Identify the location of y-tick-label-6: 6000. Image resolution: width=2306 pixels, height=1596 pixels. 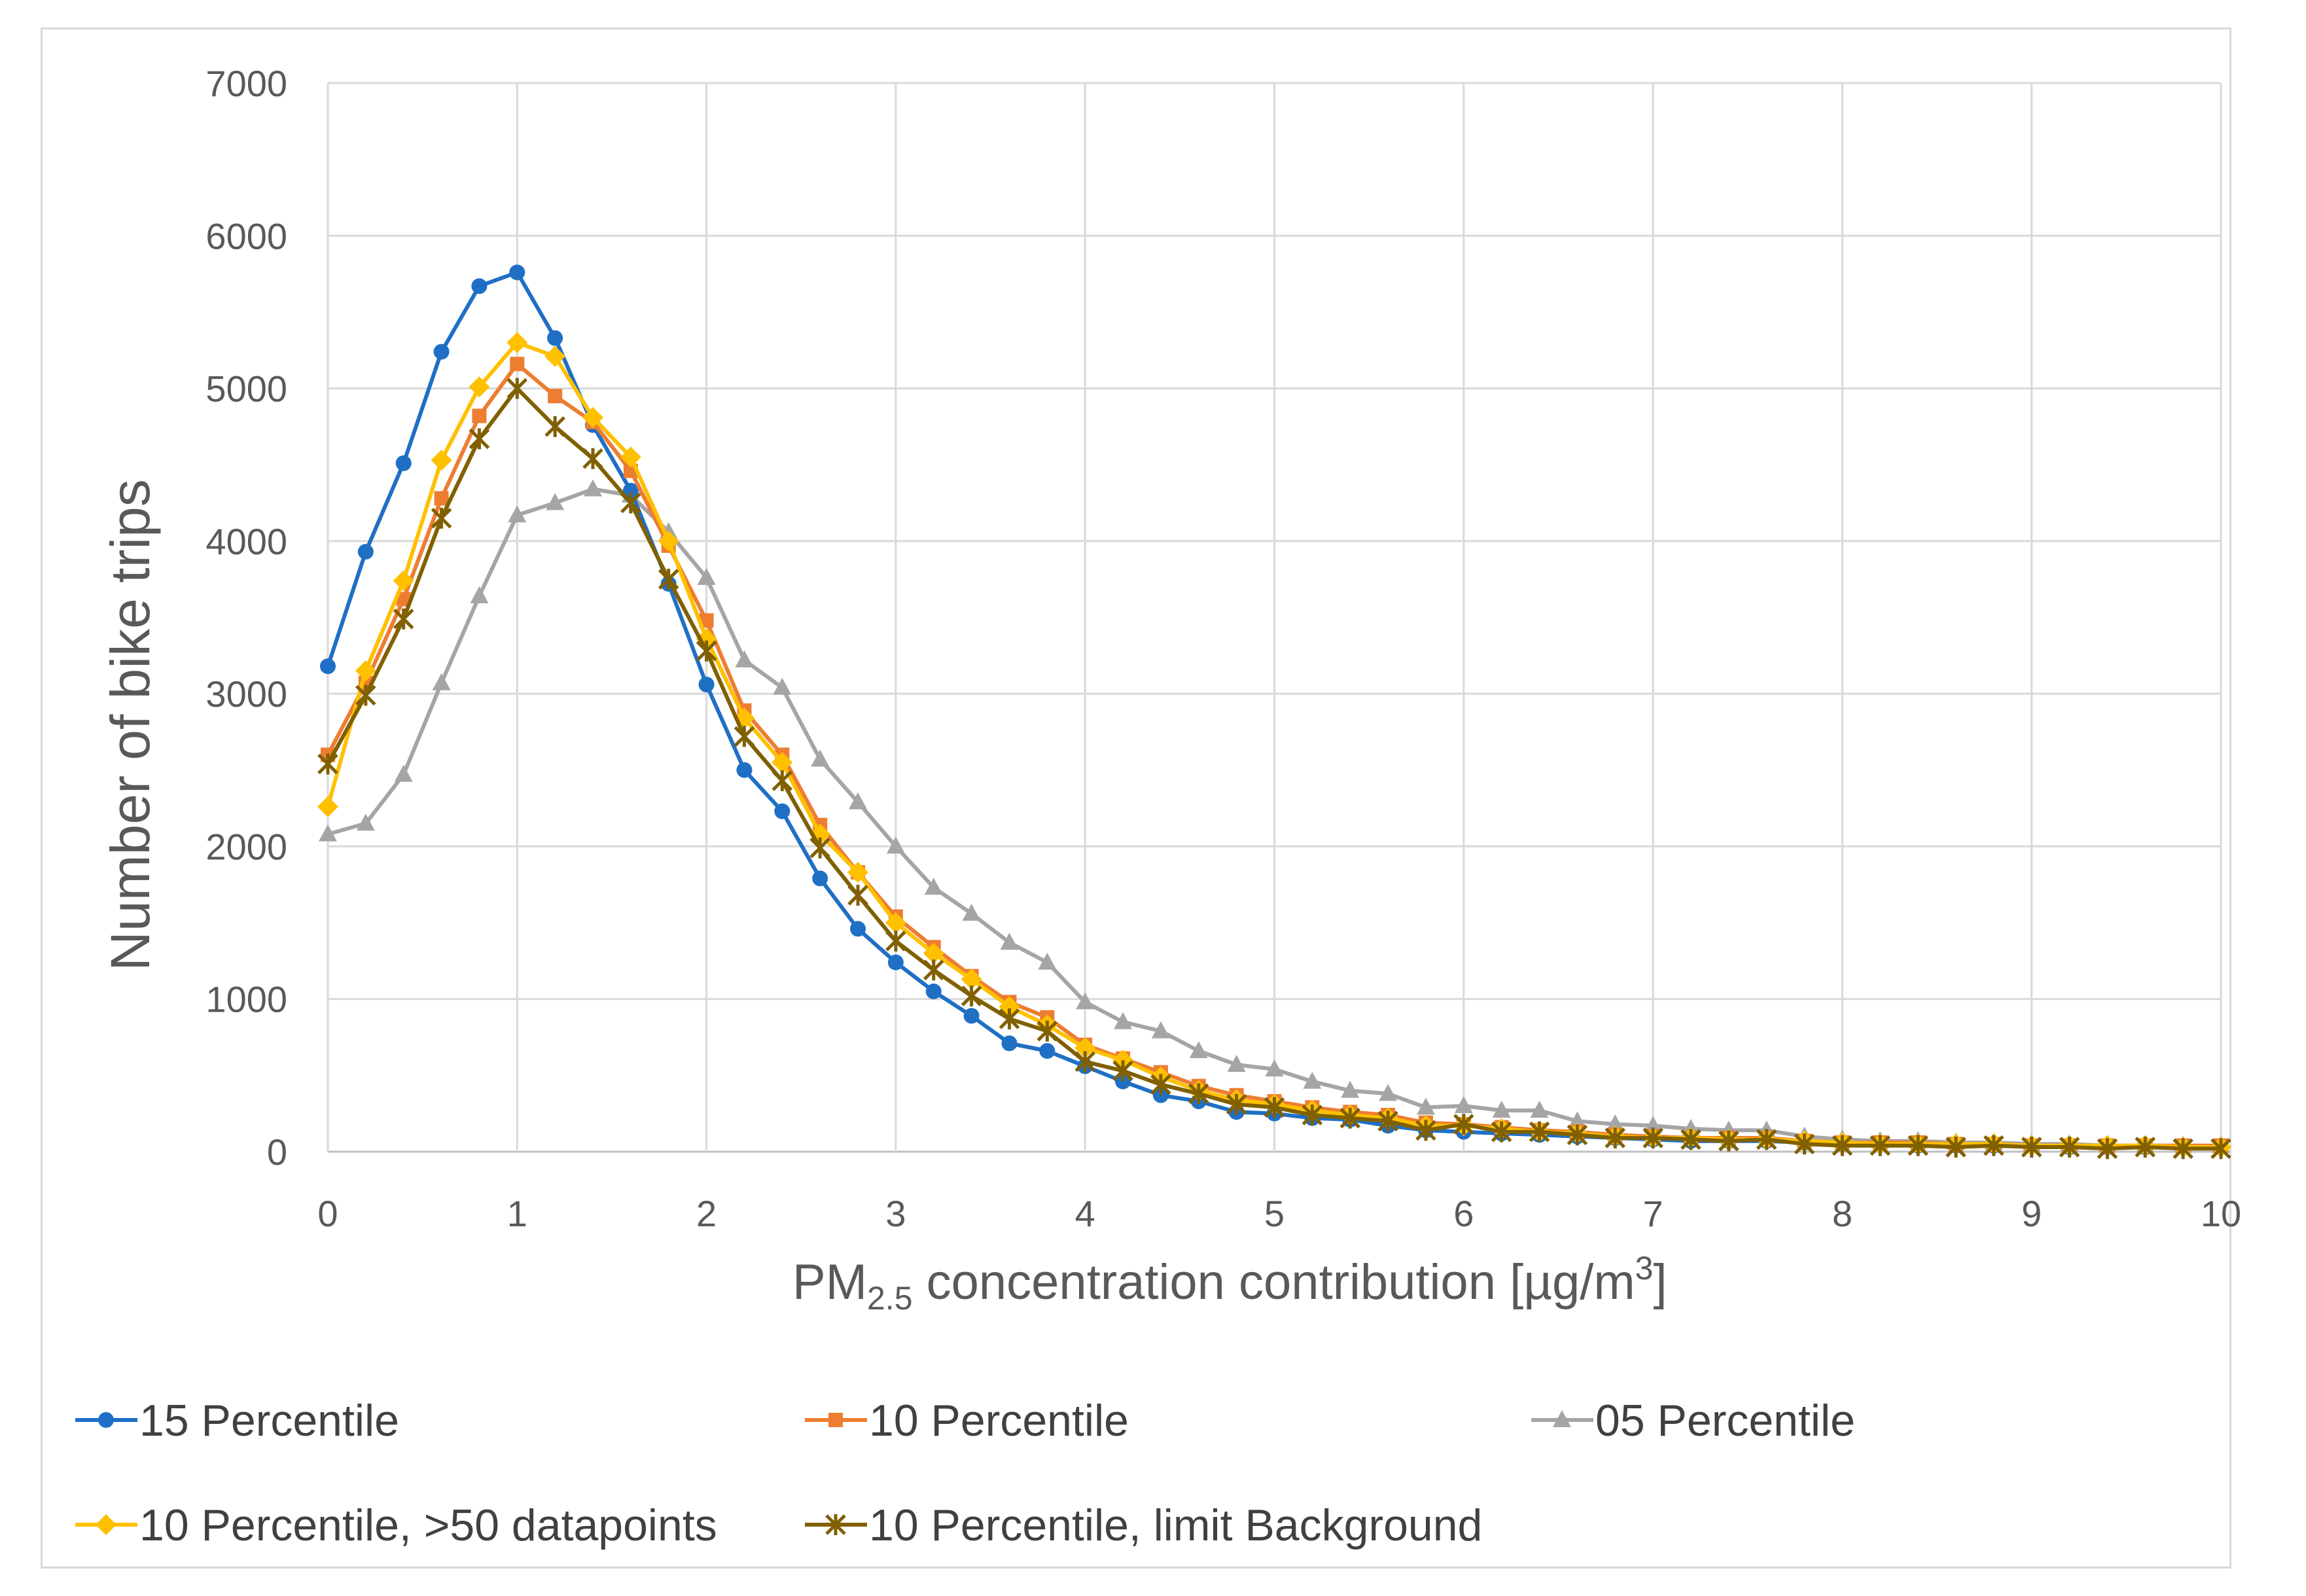
(246, 236).